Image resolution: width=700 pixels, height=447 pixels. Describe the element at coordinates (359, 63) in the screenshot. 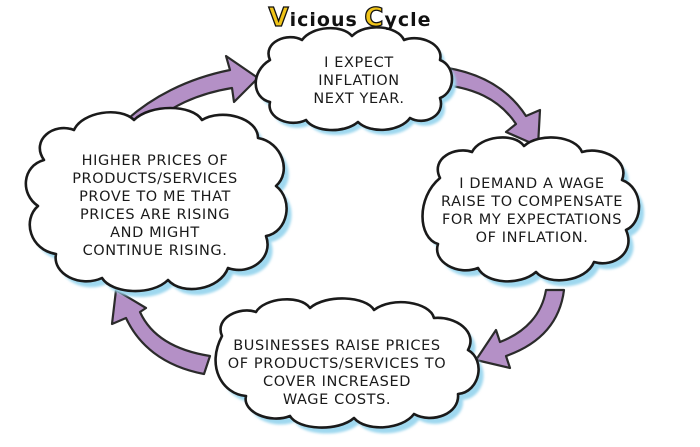

I see `step-line: I expect` at that location.